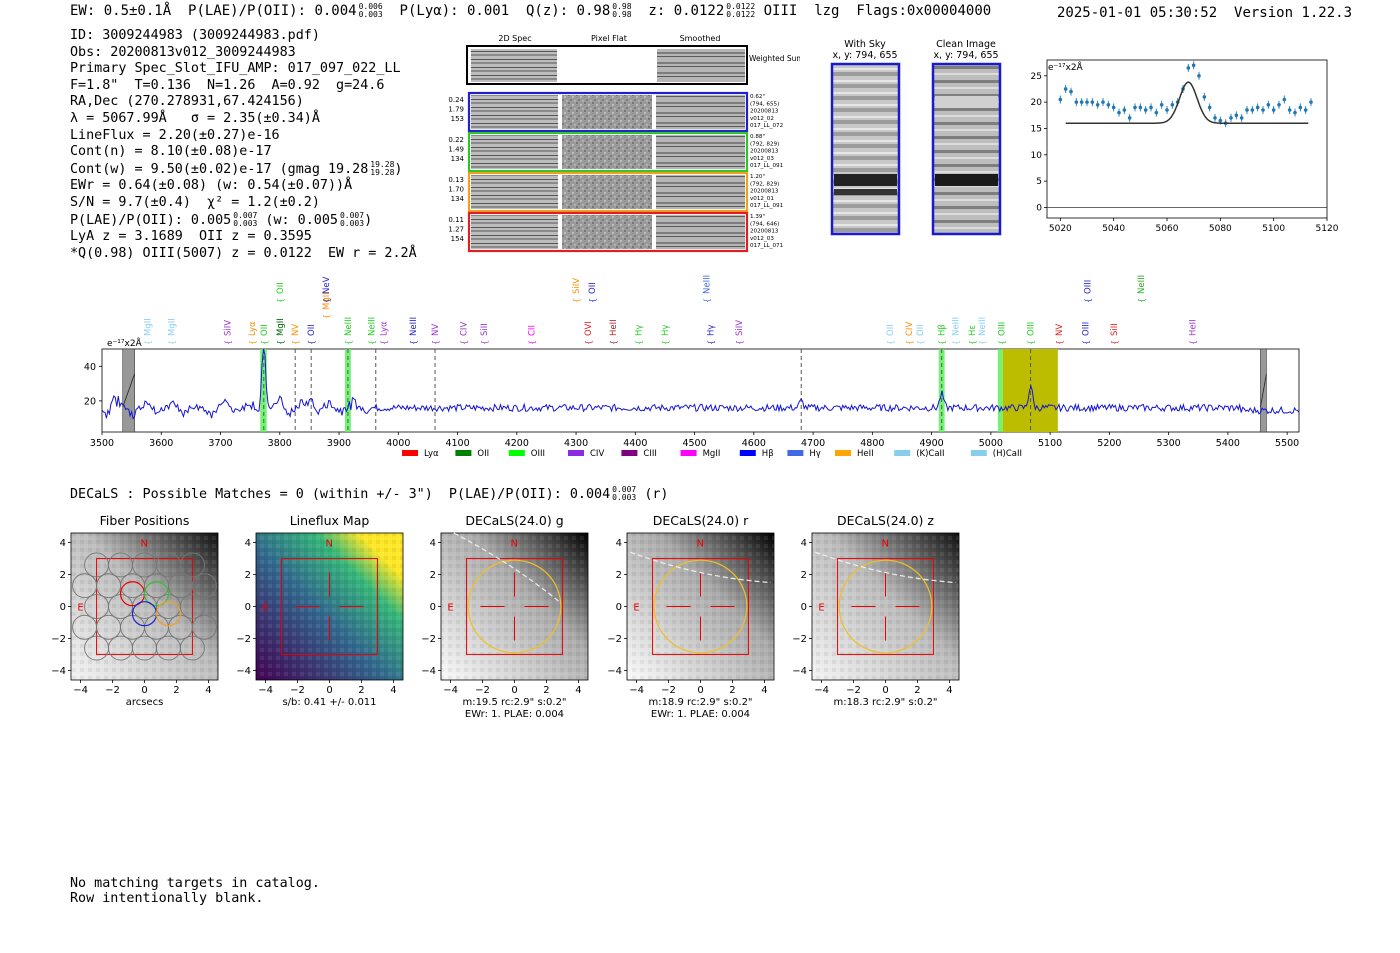  Describe the element at coordinates (135, 610) in the screenshot. I see `decals-panel: Fiber Positions N E −4 −4 −2 −2 0 0 2 2 4 4 arcsecs` at that location.